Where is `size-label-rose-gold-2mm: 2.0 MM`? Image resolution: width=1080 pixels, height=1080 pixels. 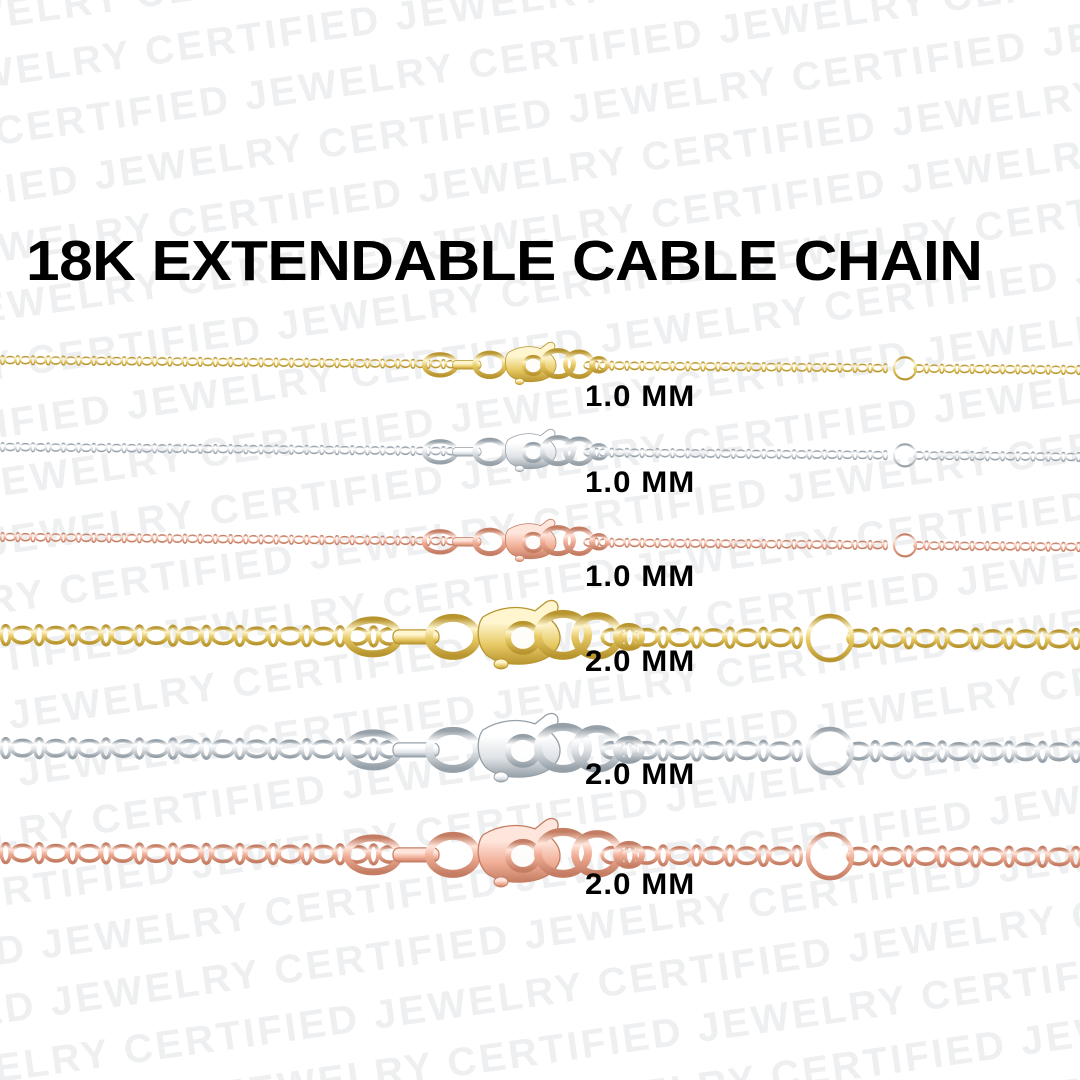
size-label-rose-gold-2mm: 2.0 MM is located at coordinates (640, 884).